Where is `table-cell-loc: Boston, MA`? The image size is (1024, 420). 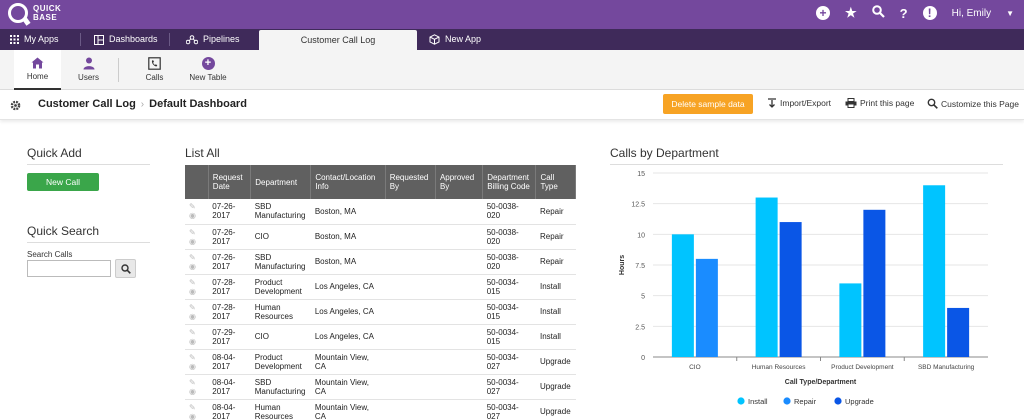
table-cell-loc: Boston, MA is located at coordinates (348, 237).